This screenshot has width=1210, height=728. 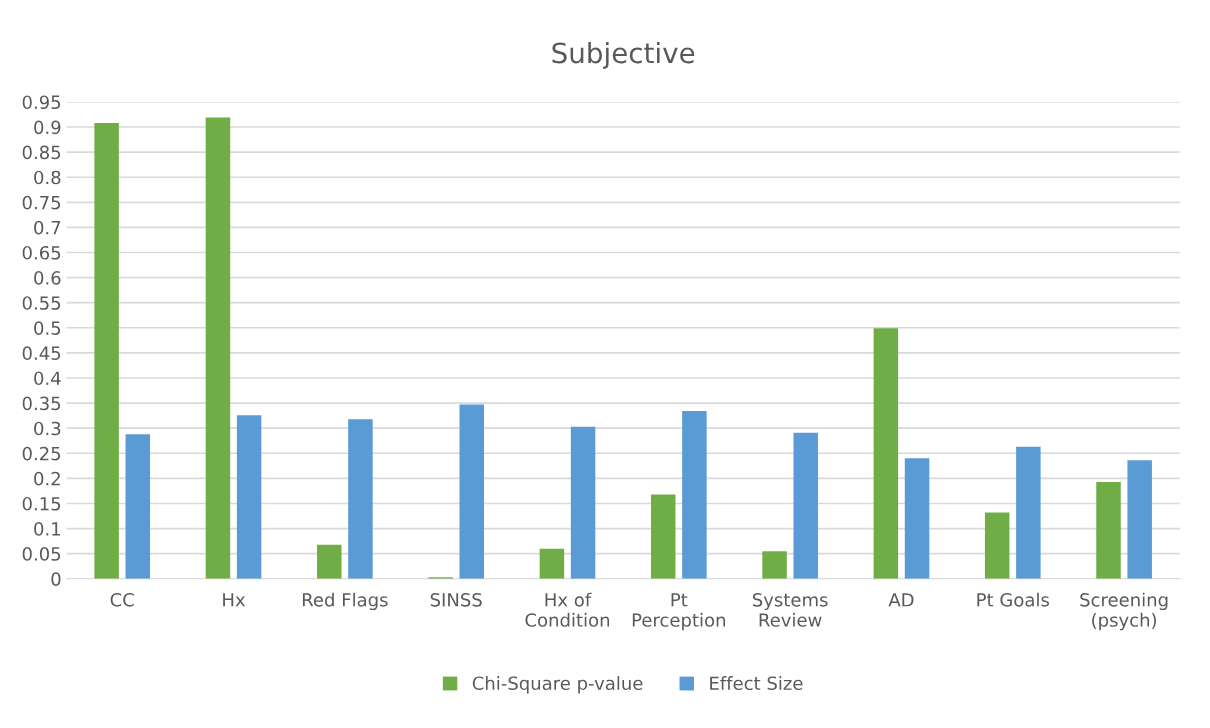 I want to click on y-tick-label: 0.6, so click(x=47, y=278).